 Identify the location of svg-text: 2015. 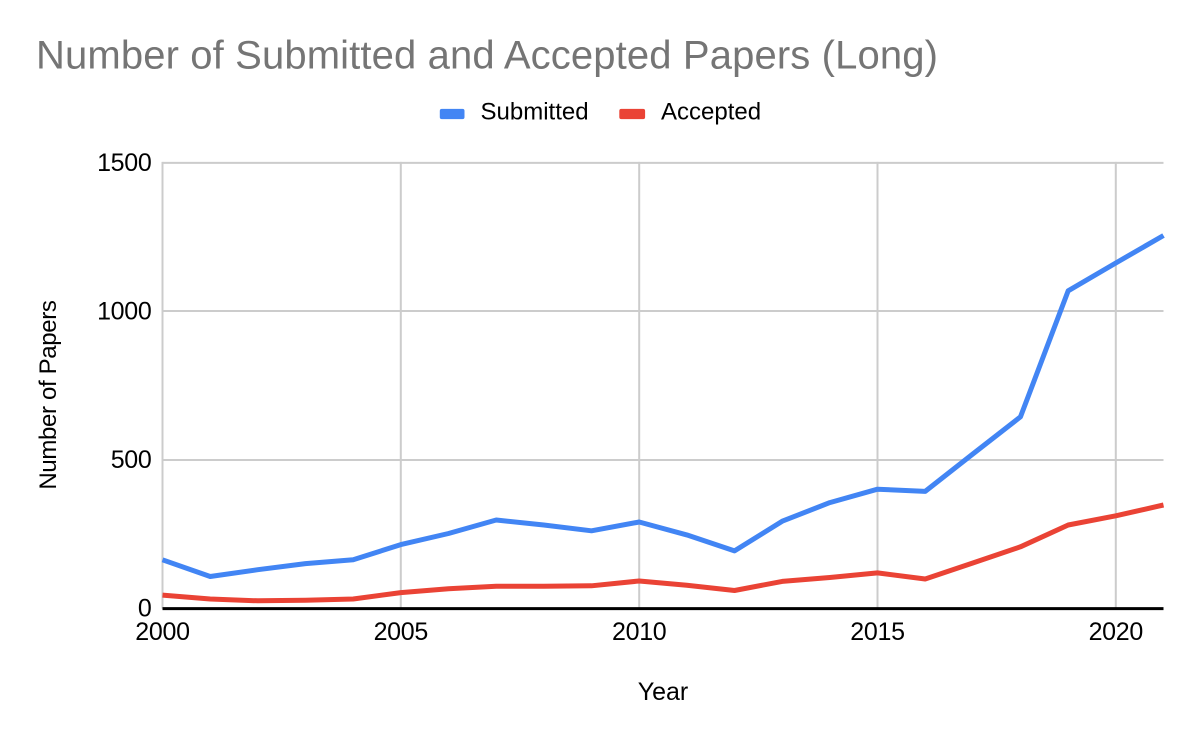
(877, 632).